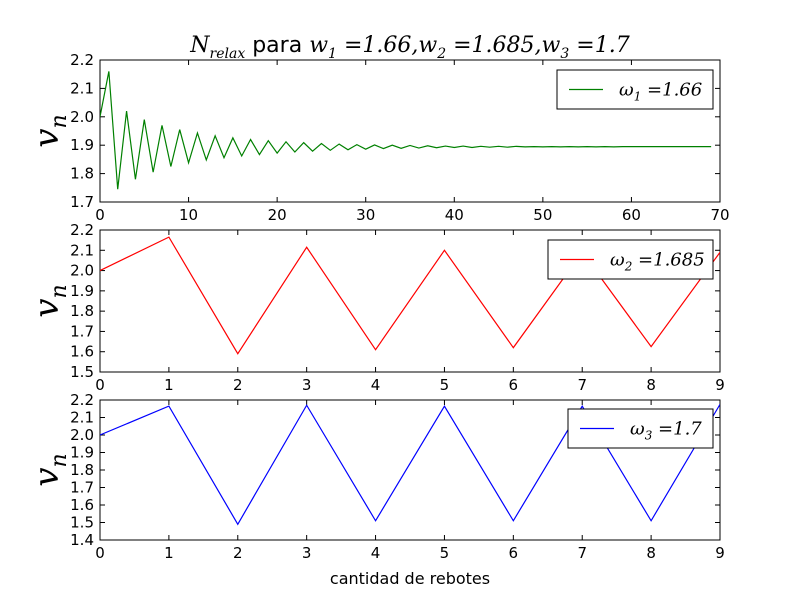  What do you see at coordinates (82, 540) in the screenshot?
I see `y-tick-label: 1.4` at bounding box center [82, 540].